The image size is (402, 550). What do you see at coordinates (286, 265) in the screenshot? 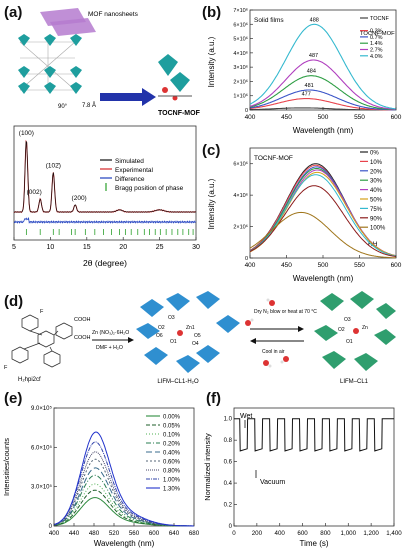
I see `chart-c-xtick-label: 450` at bounding box center [286, 265].